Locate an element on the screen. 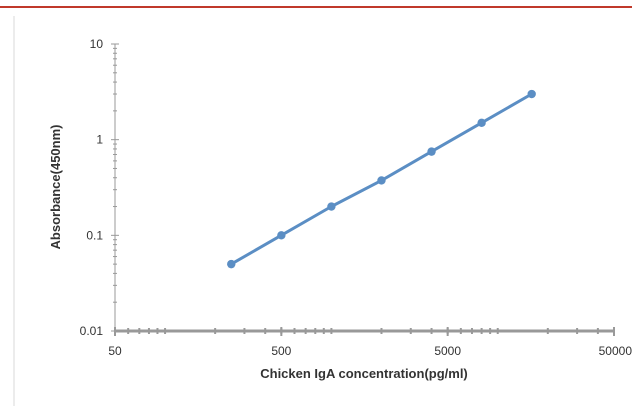  x-axis-title: Chicken IgA concentration(pg/ml) is located at coordinates (364, 373).